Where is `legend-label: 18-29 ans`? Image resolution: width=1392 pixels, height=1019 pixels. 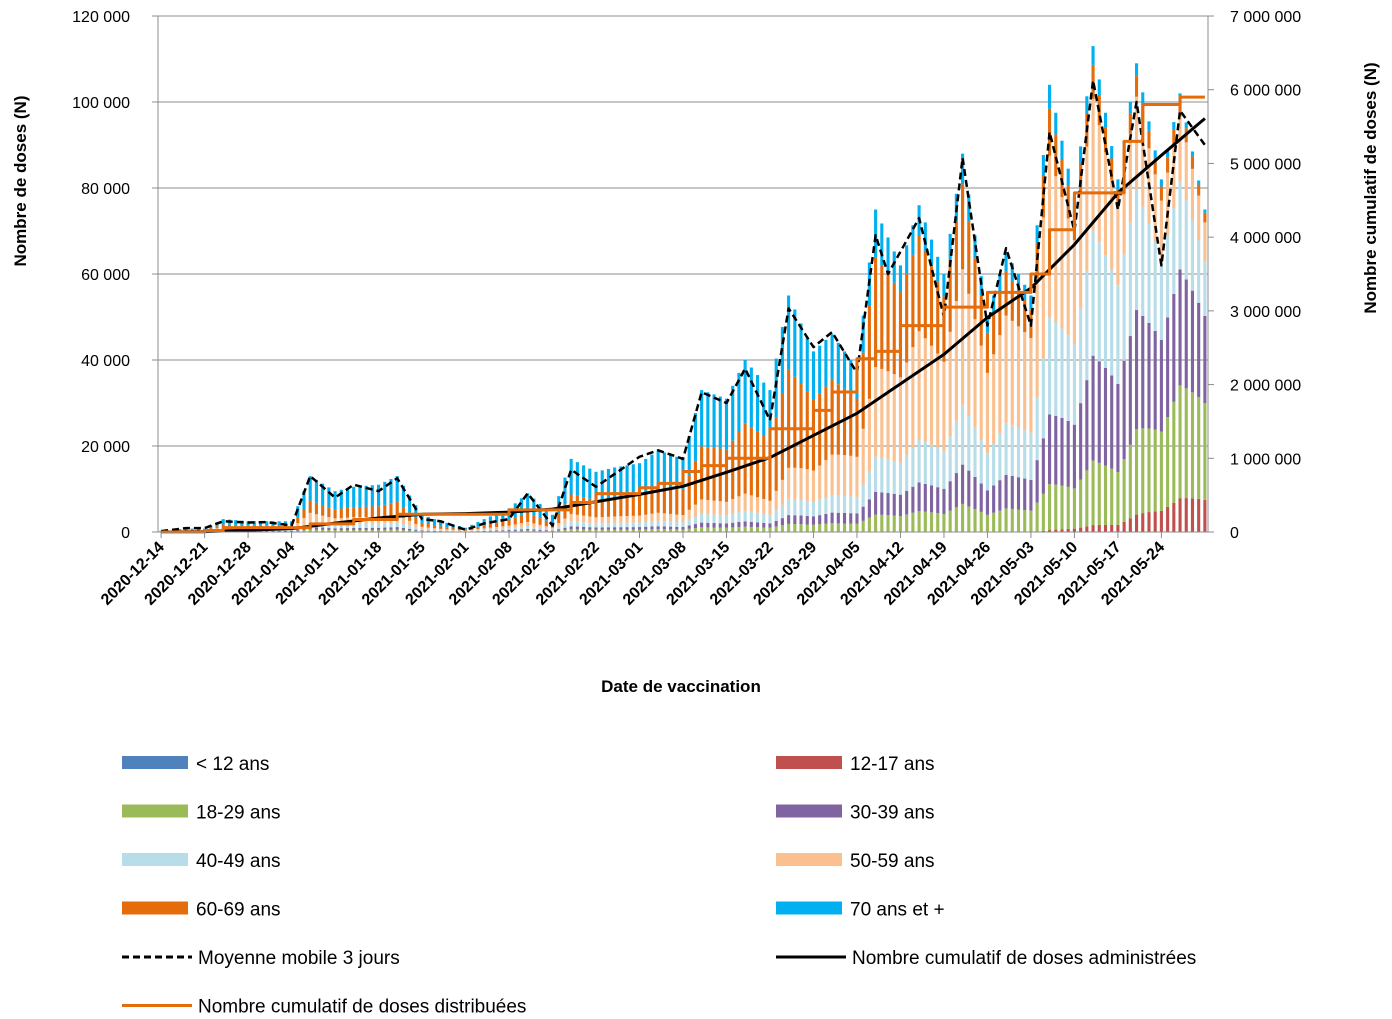
legend-label: 18-29 ans is located at coordinates (238, 813).